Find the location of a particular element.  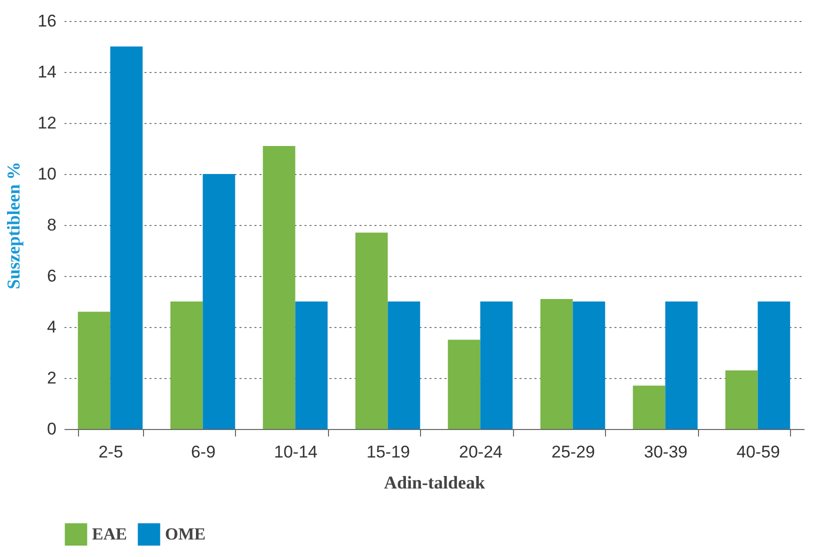

y-tick-label: 0 is located at coordinates (51, 429).